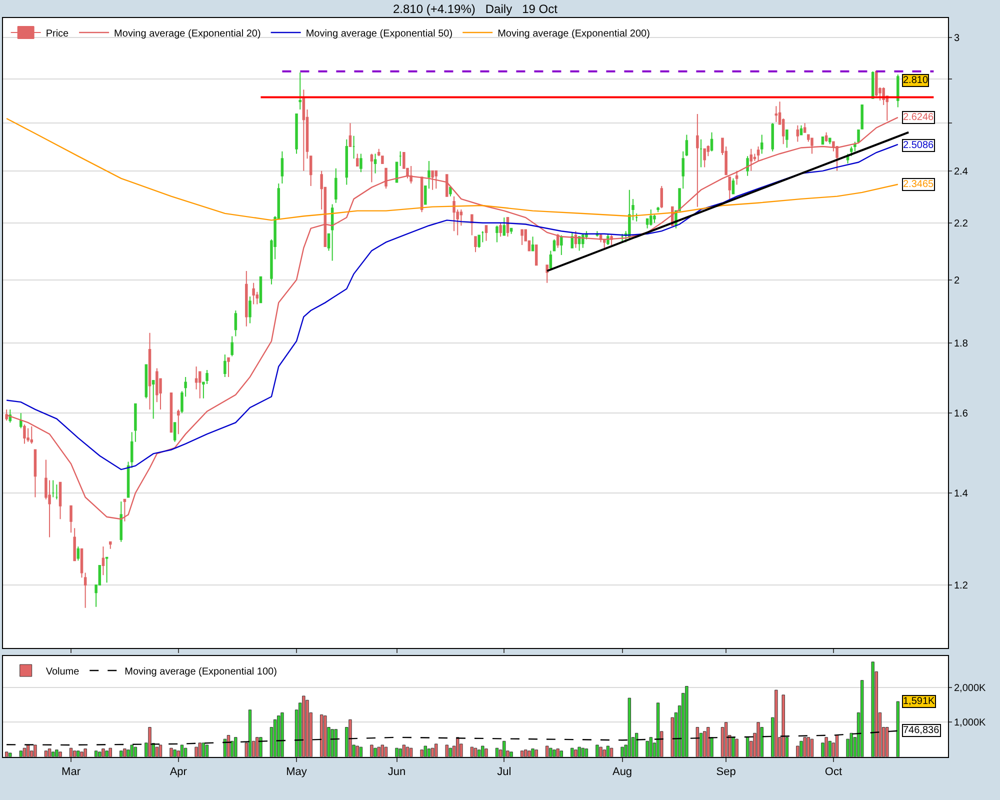 The image size is (1000, 800). What do you see at coordinates (833, 772) in the screenshot?
I see `x-tick-label: Oct` at bounding box center [833, 772].